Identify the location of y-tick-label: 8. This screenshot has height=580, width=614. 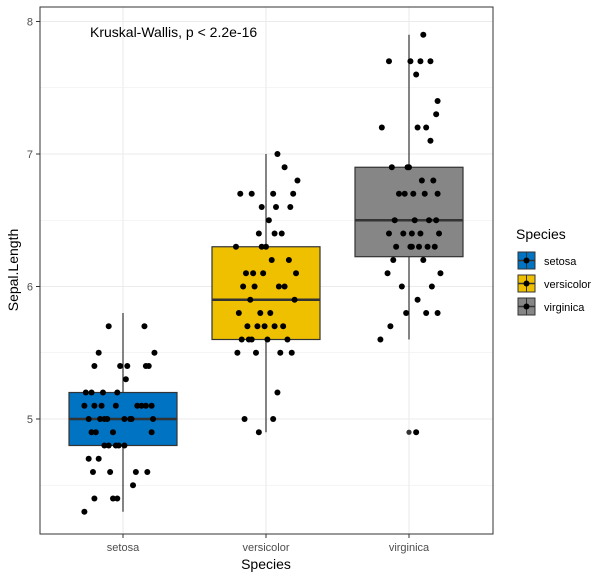
(30, 23).